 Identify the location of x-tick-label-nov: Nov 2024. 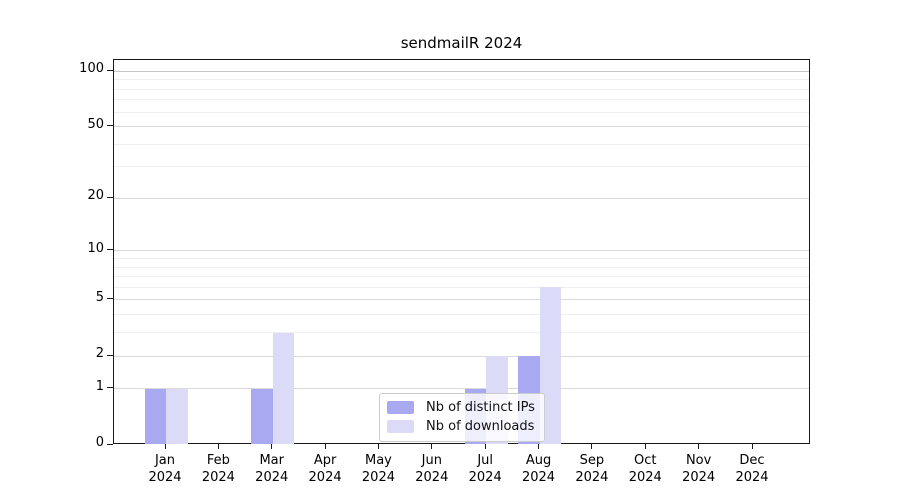
(699, 469).